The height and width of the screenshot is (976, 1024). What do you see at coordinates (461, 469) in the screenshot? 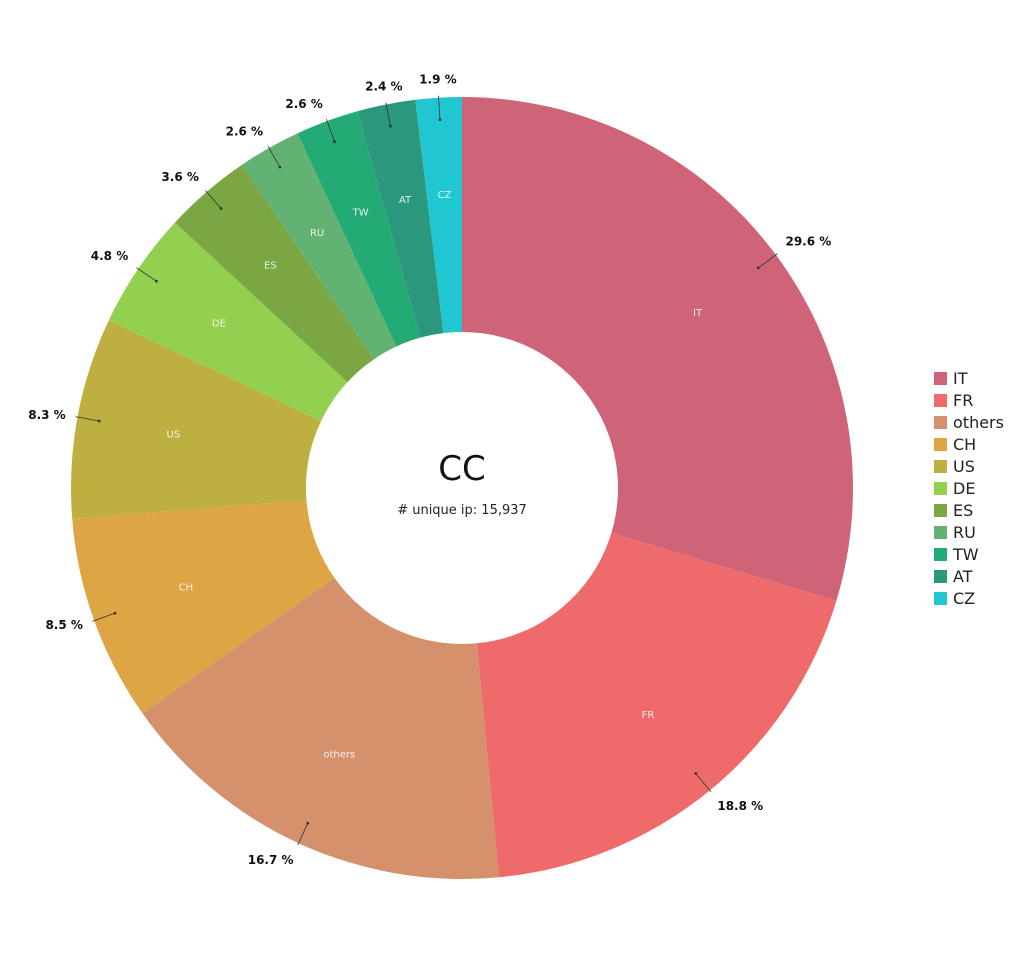
I see `chart-title: CC` at bounding box center [461, 469].